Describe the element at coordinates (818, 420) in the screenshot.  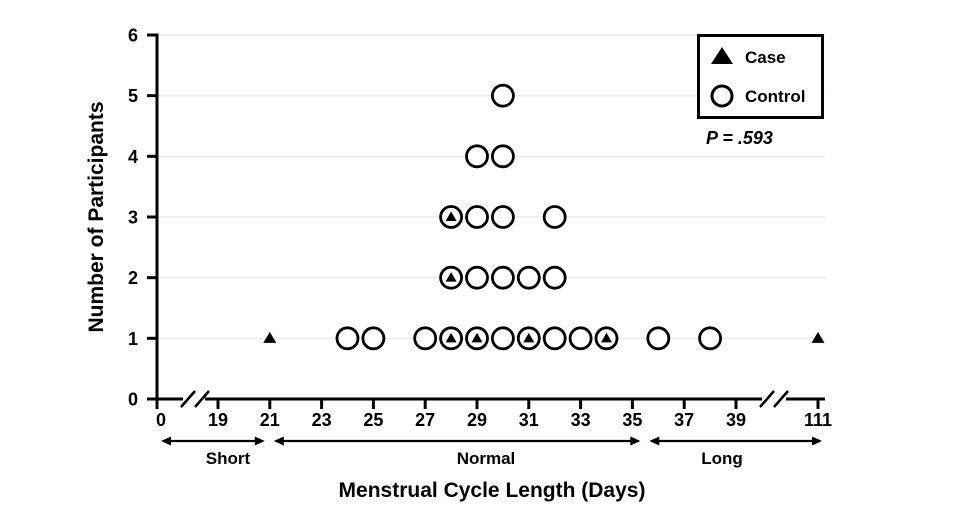
I see `x-tick-label: 111` at that location.